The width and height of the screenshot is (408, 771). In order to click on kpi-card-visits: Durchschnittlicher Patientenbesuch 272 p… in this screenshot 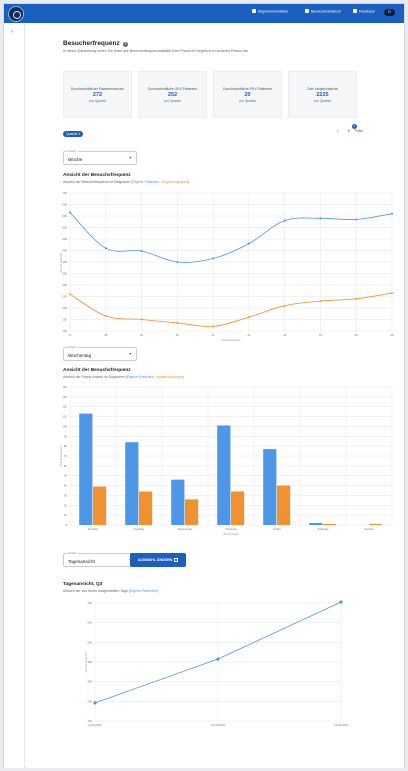, I will do `click(97, 94)`.